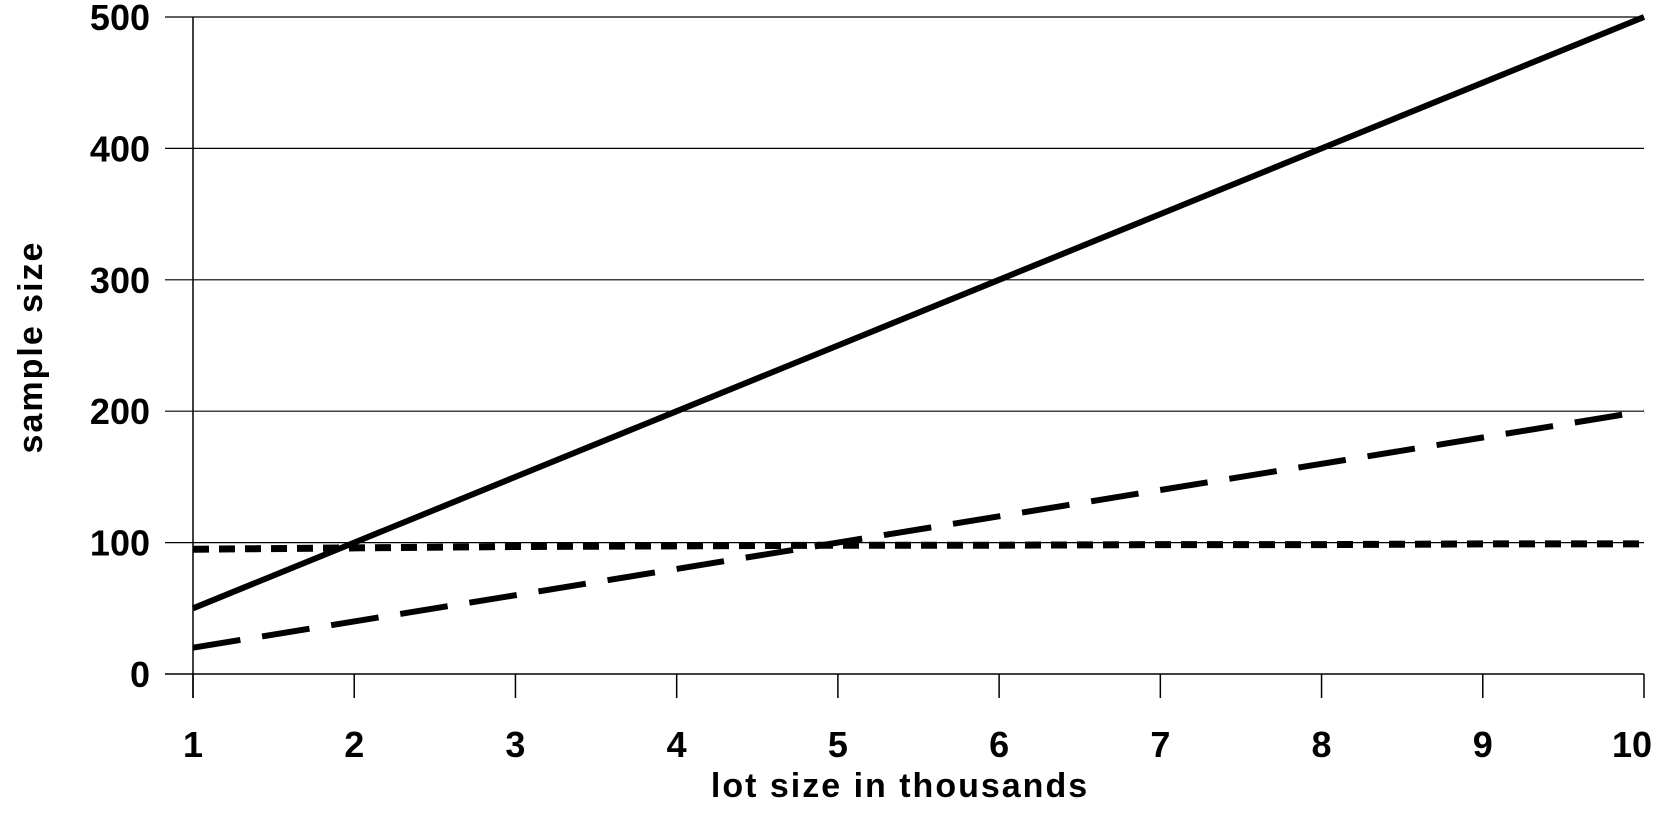  I want to click on x-tick-label-8: 8, so click(1322, 744).